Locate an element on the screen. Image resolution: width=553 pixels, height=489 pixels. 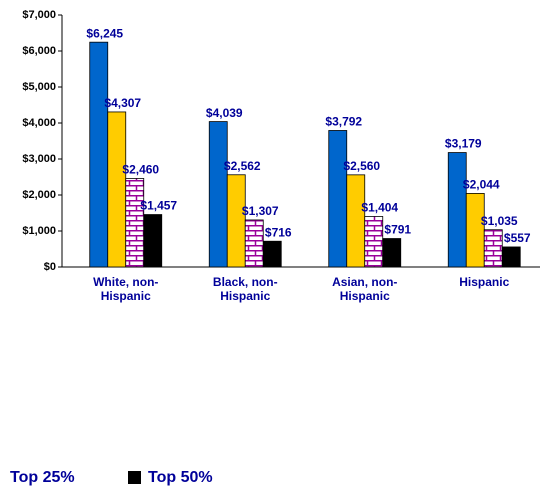
data-label: $2,460 is located at coordinates (140, 170).